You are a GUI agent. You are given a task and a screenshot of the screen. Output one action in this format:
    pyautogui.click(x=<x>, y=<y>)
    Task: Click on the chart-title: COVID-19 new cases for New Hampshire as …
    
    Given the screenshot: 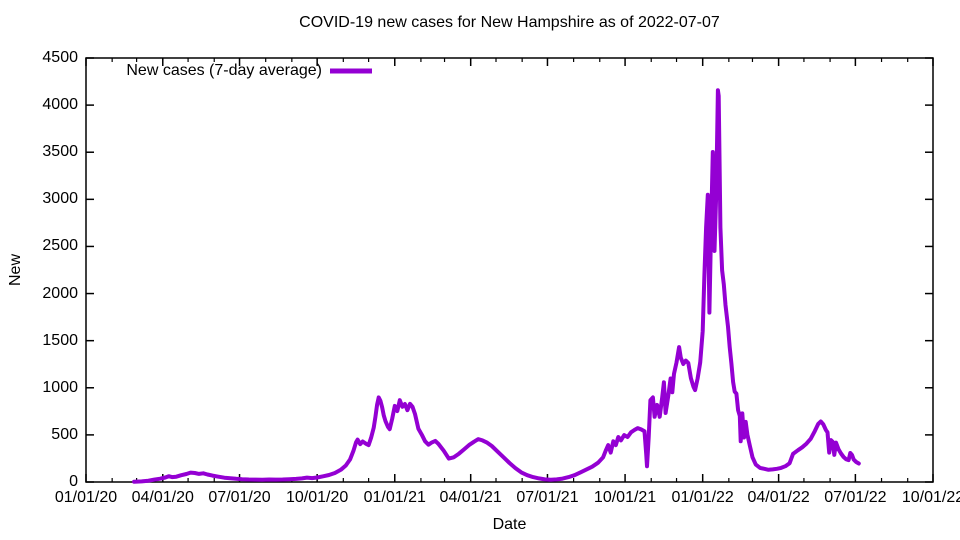 What is the action you would take?
    pyautogui.click(x=509, y=22)
    